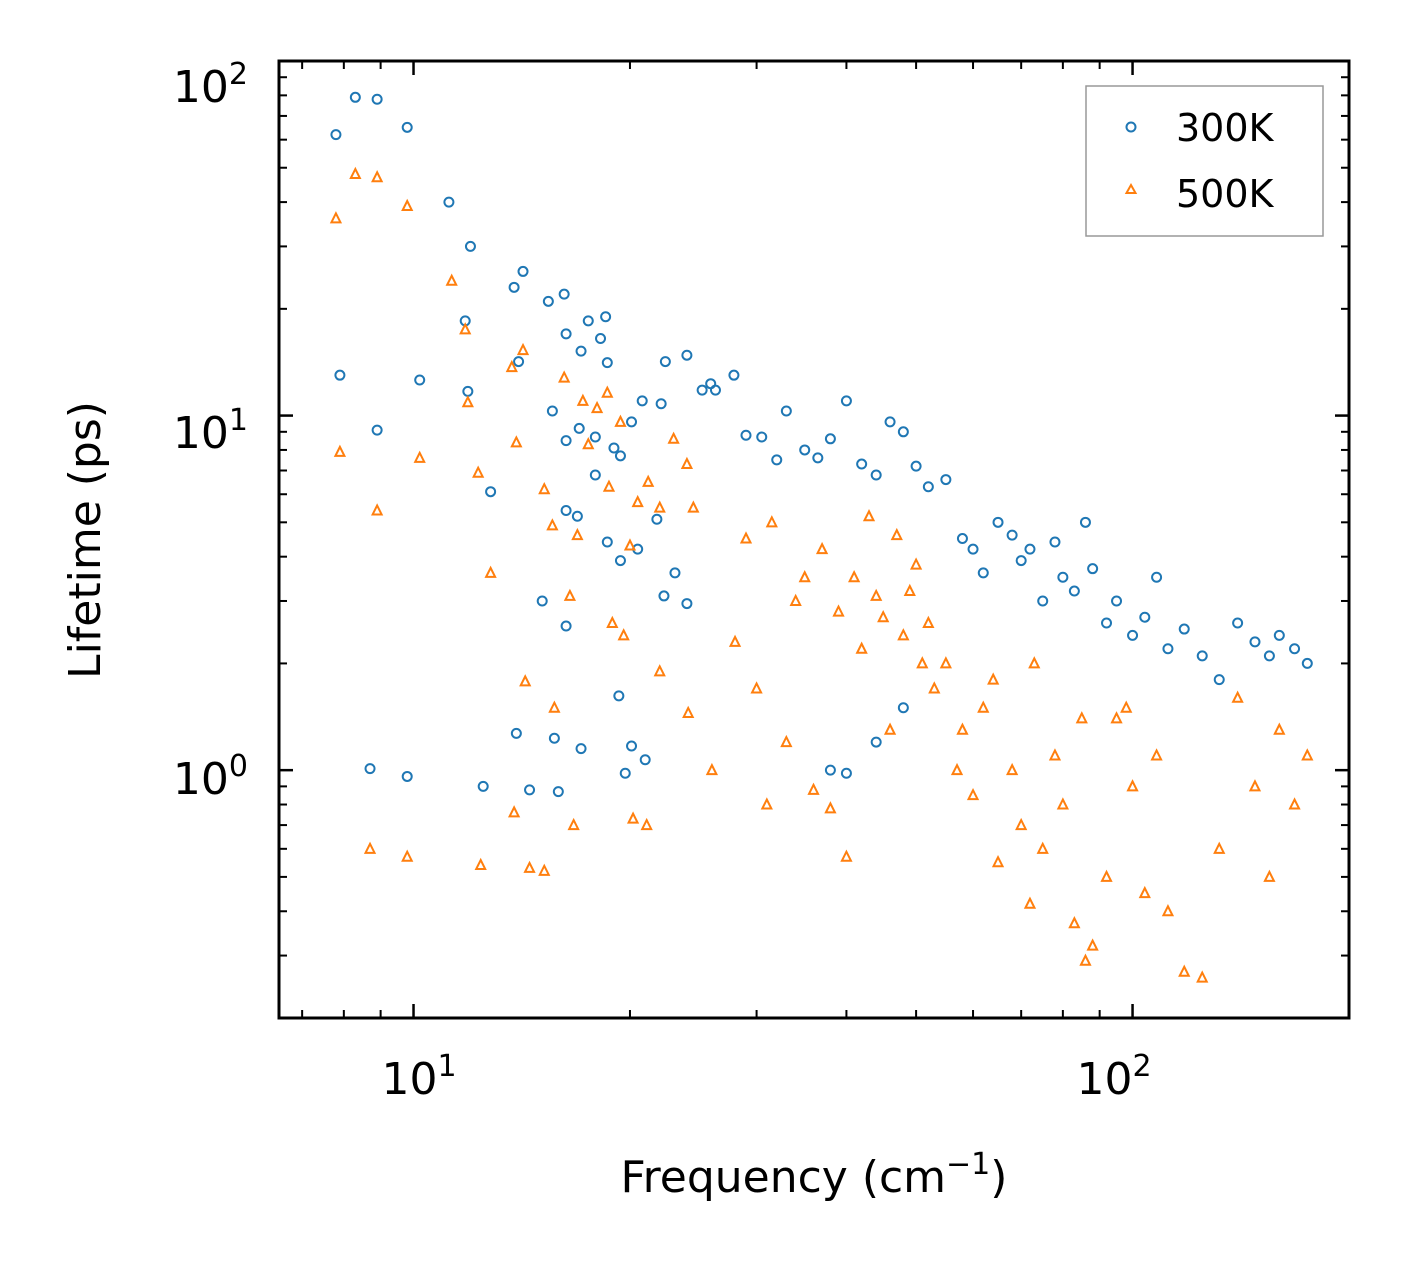  Describe the element at coordinates (210, 85) in the screenshot. I see `y-tick-label-100: 102` at that location.